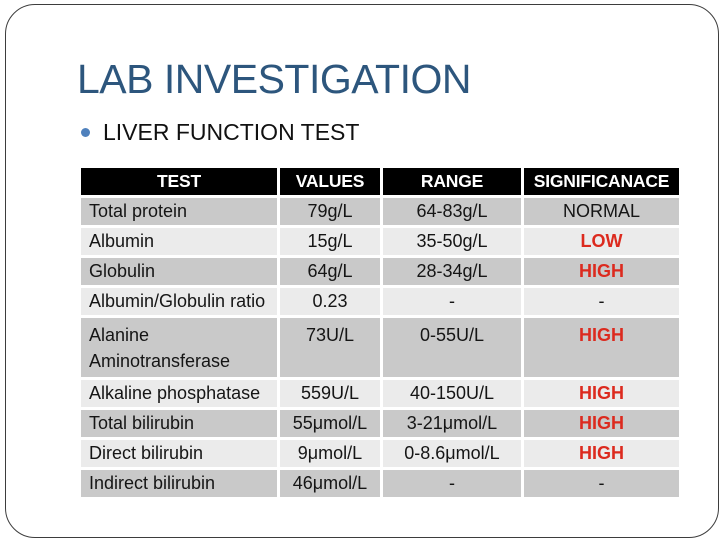  Describe the element at coordinates (179, 181) in the screenshot. I see `column-header-test: TEST` at that location.